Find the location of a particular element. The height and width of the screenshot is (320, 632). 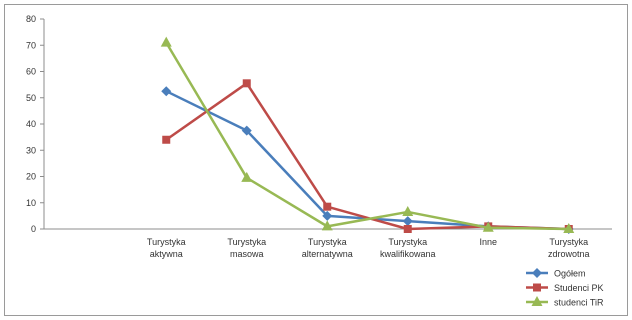

y-tick-label: 80 is located at coordinates (31, 19).